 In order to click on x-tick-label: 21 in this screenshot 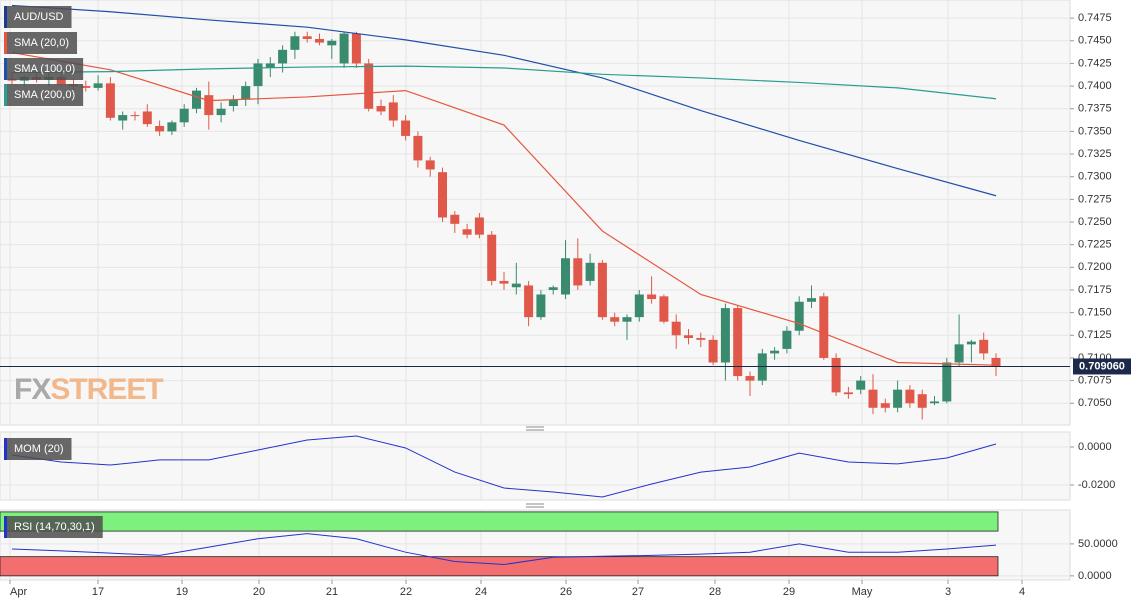, I will do `click(332, 592)`.